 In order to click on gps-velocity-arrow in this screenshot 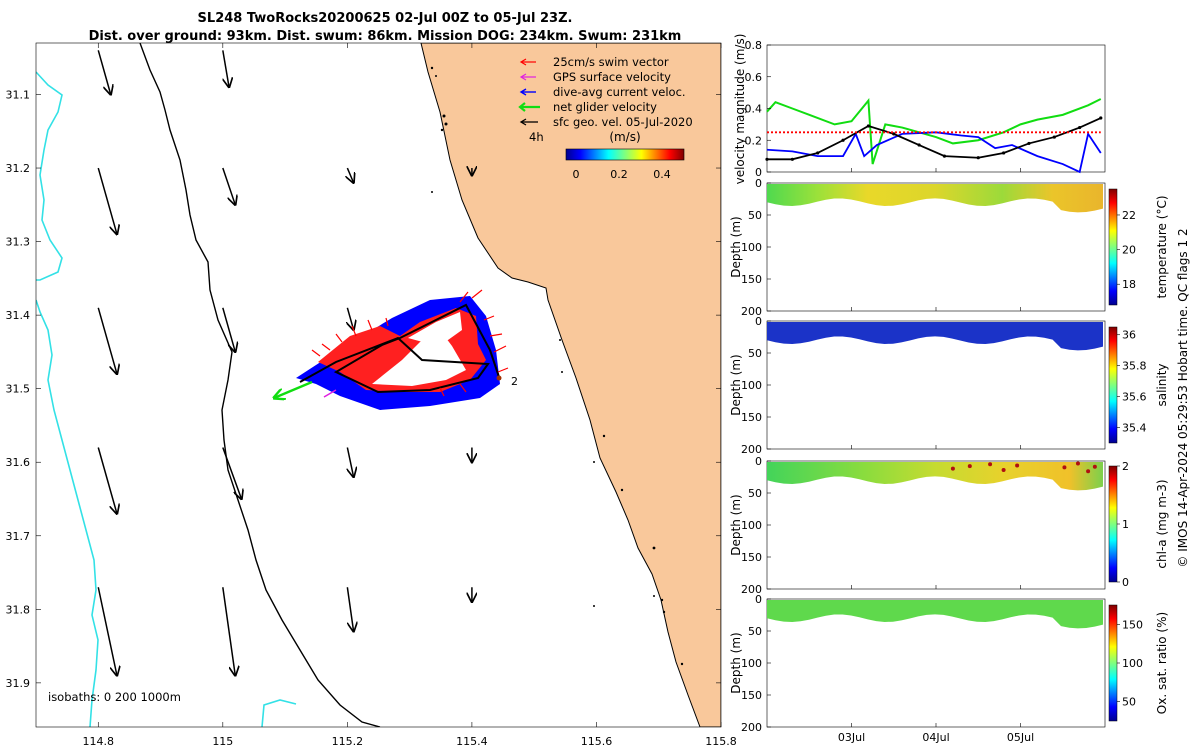, I will do `click(330, 393)`.